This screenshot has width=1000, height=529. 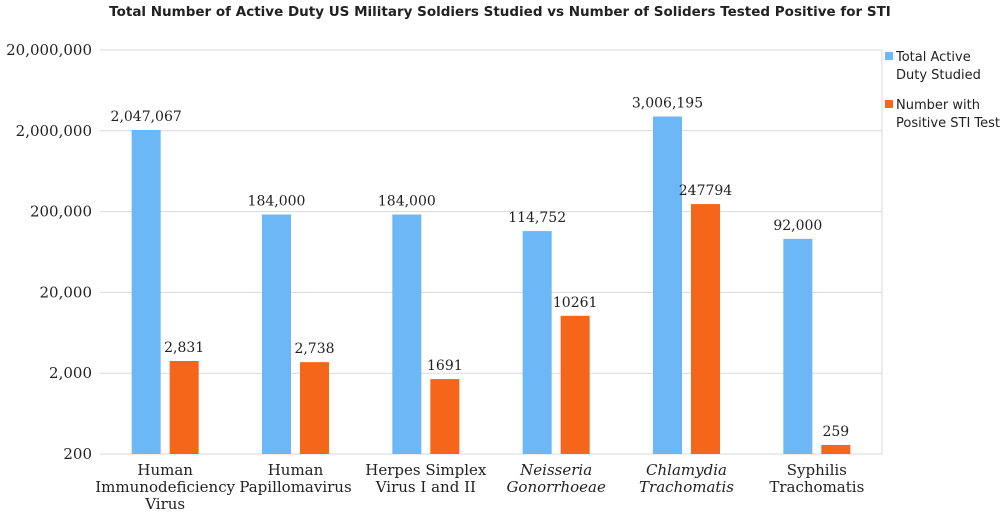 What do you see at coordinates (146, 117) in the screenshot?
I see `data-label: 2,047,067` at bounding box center [146, 117].